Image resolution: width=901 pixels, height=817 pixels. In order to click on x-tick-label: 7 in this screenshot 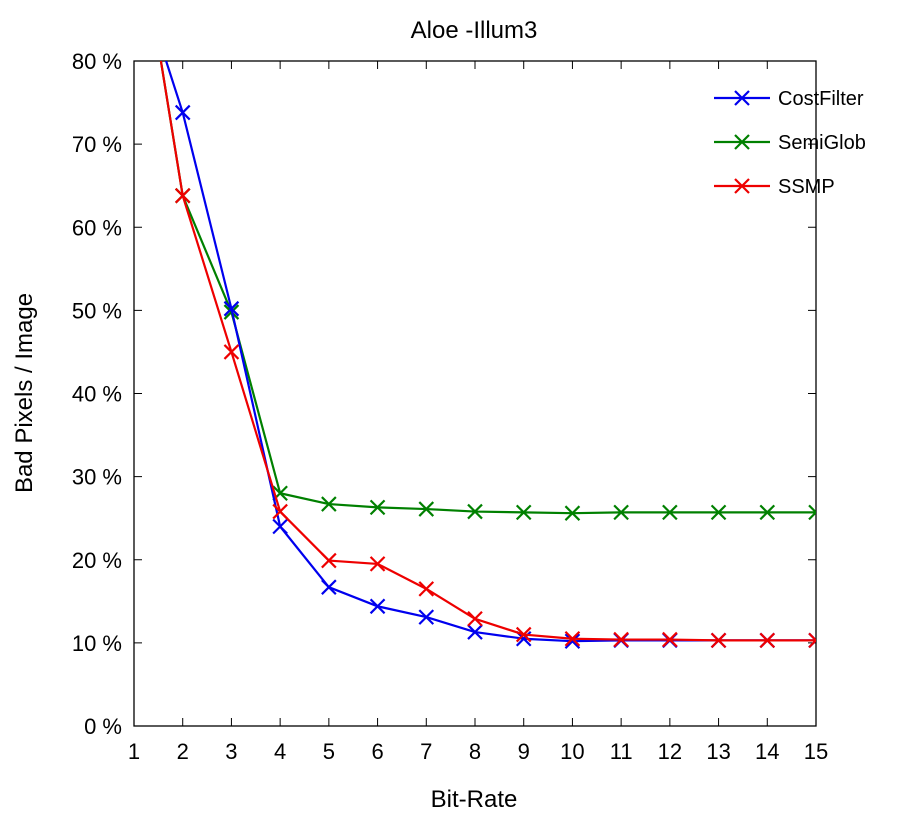, I will do `click(426, 751)`.